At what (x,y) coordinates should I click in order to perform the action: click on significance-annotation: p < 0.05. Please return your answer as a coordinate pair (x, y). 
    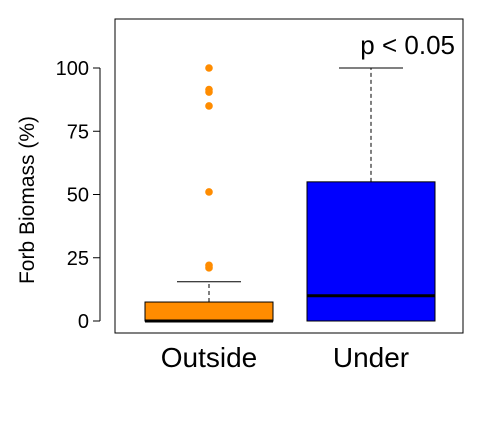
    Looking at the image, I should click on (407, 45).